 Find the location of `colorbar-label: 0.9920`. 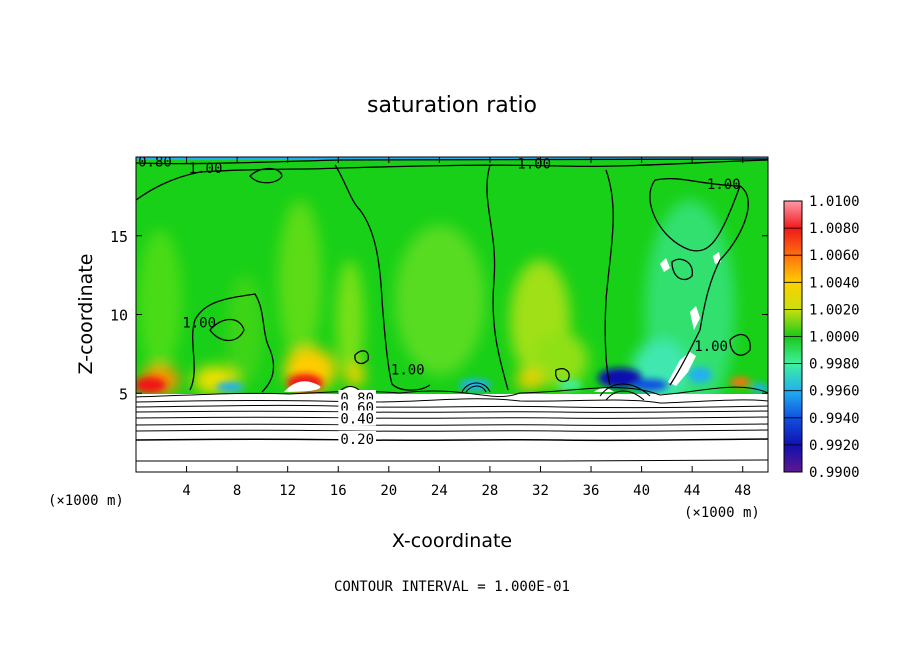

colorbar-label: 0.9920 is located at coordinates (834, 446).